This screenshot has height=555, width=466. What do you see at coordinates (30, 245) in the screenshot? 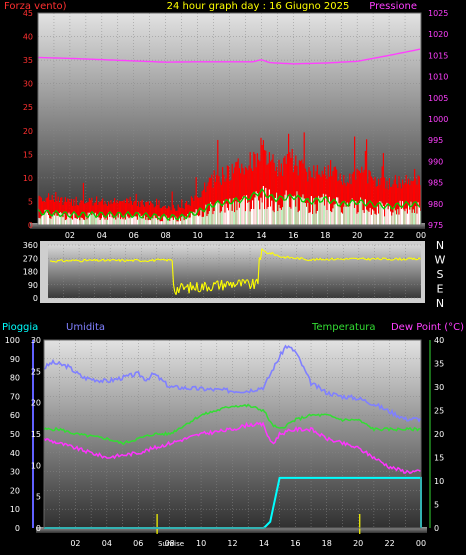
I see `dir-tick-label: 360` at bounding box center [30, 245].